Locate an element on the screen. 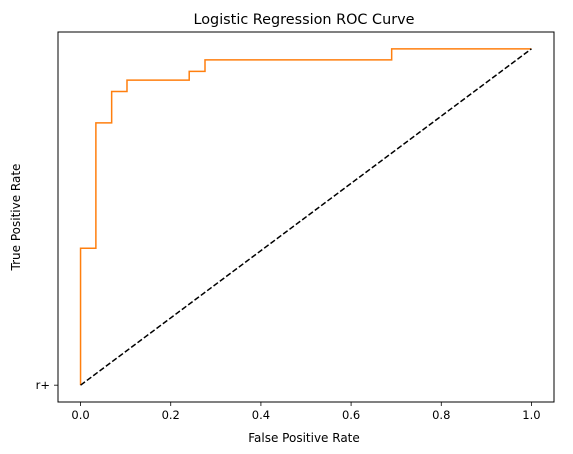 This screenshot has height=454, width=573. x-tick-label: 0.8 is located at coordinates (441, 415).